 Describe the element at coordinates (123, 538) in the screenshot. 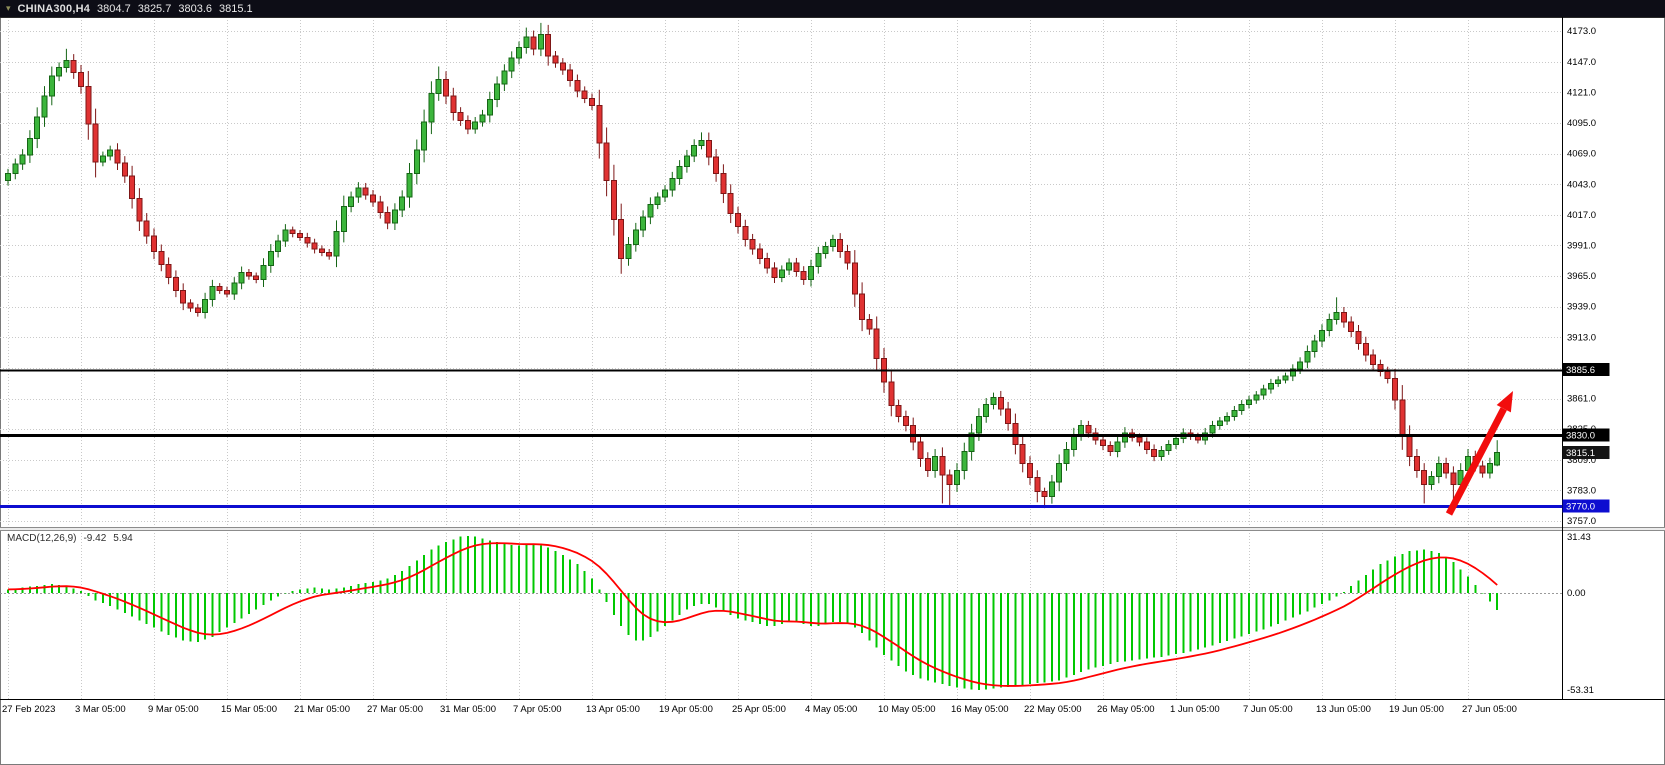

I see `macd-signal-value: 5.94` at that location.